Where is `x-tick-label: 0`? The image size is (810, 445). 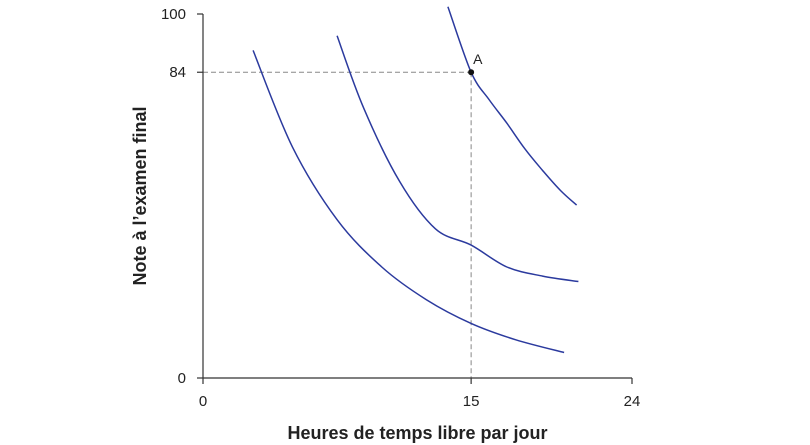 x-tick-label: 0 is located at coordinates (203, 401).